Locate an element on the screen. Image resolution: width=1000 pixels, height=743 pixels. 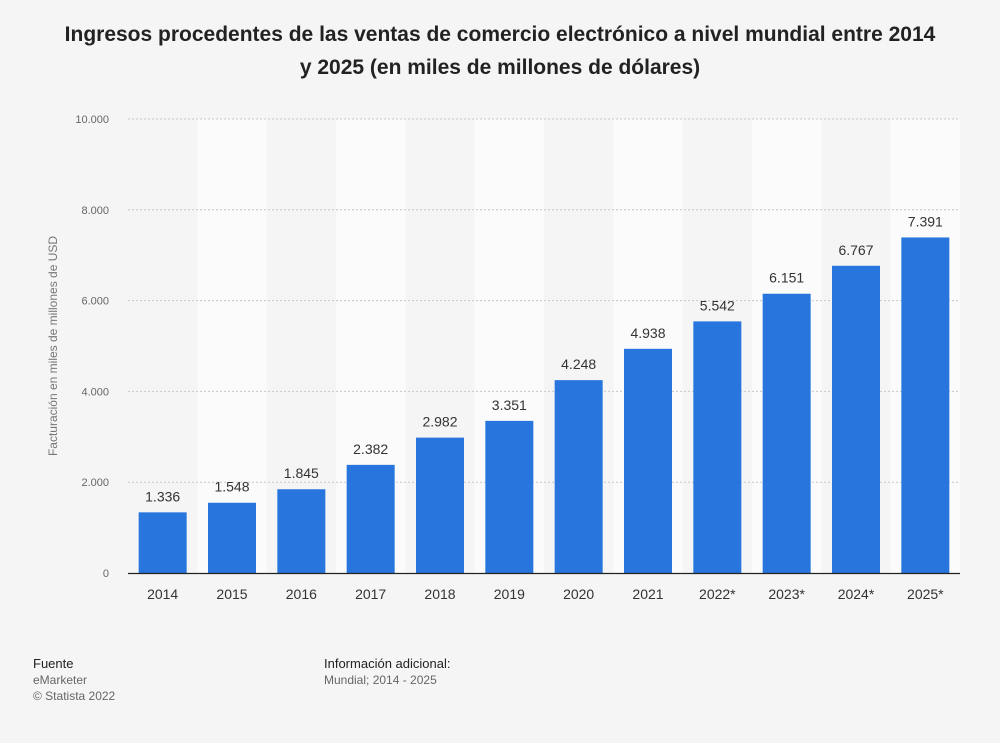
x-tick-label: 2017 is located at coordinates (370, 594).